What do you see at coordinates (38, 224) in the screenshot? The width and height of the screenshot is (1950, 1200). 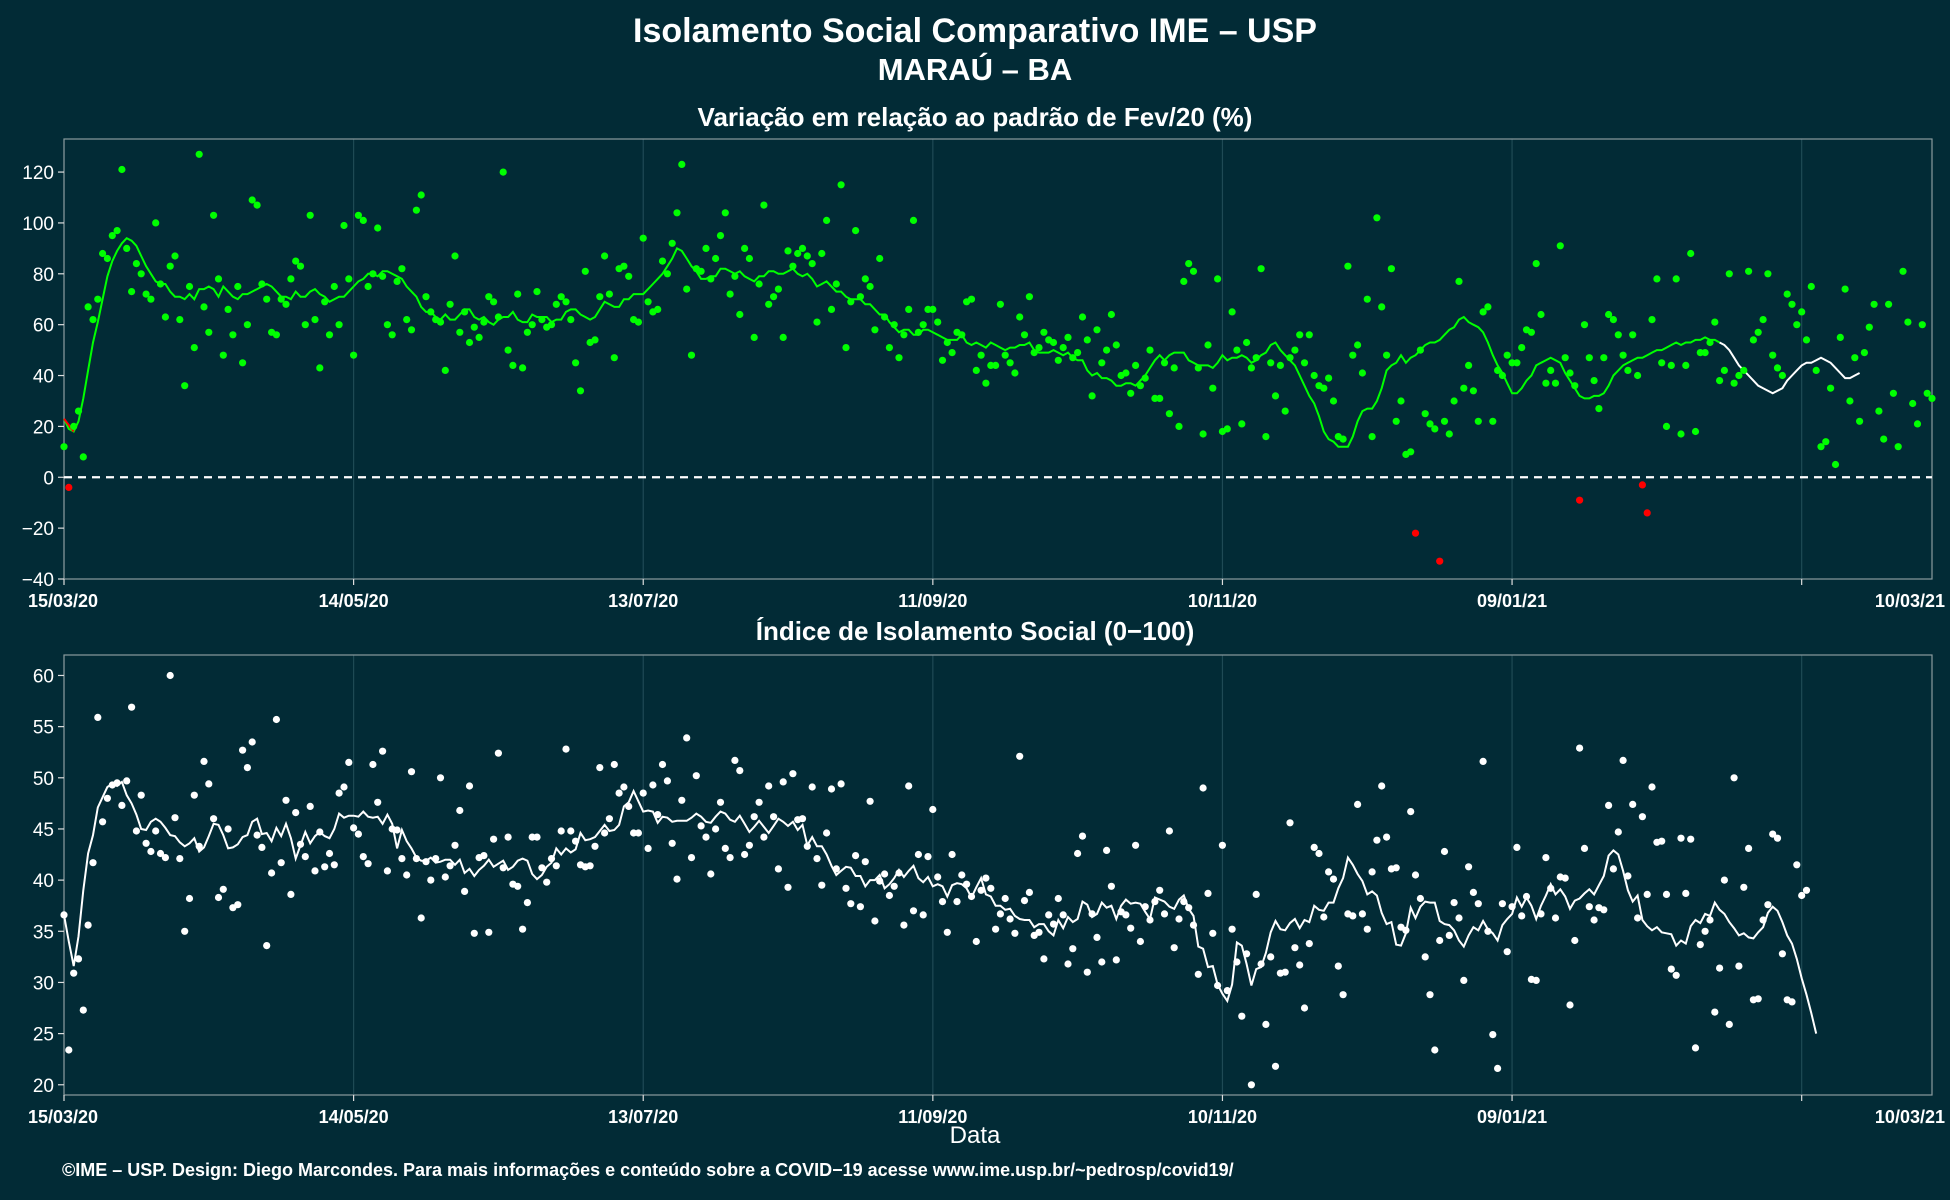 I see `panel1-ytick-label: 100` at bounding box center [38, 224].